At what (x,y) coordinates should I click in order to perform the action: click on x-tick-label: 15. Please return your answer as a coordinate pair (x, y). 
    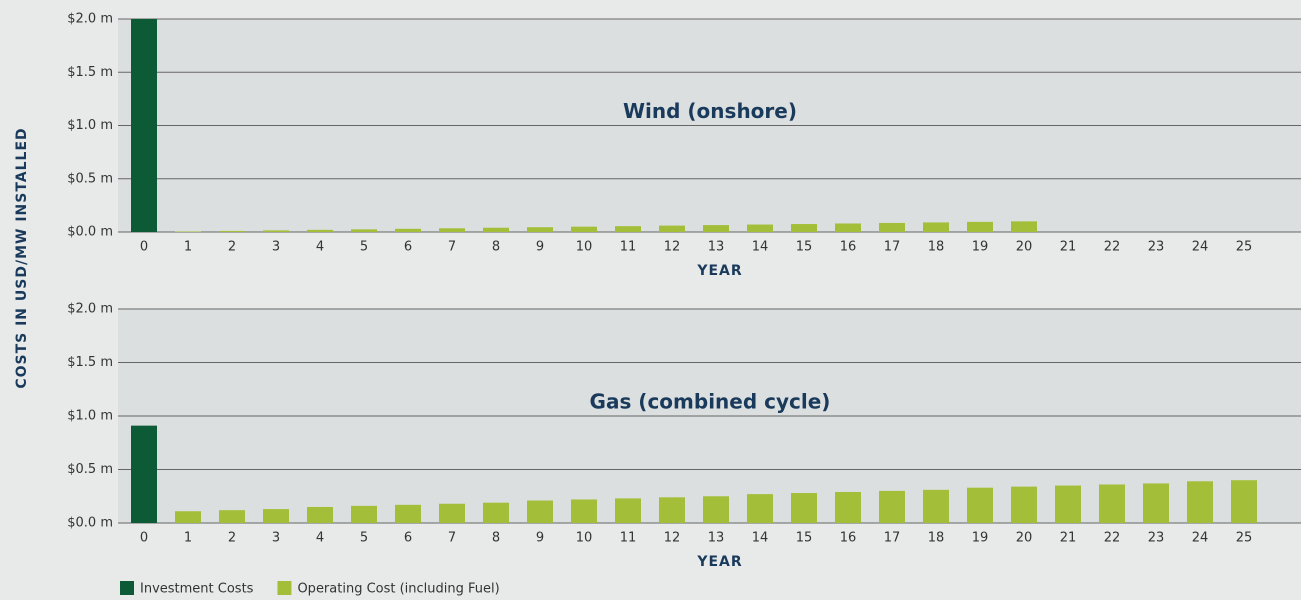
    Looking at the image, I should click on (804, 247).